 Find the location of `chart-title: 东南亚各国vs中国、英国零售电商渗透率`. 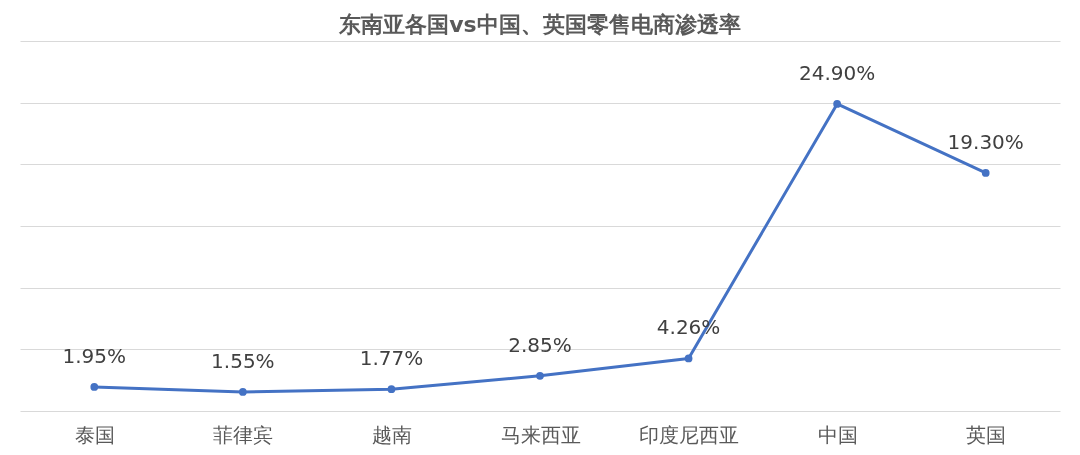

chart-title: 东南亚各国vs中国、英国零售电商渗透率 is located at coordinates (539, 24).